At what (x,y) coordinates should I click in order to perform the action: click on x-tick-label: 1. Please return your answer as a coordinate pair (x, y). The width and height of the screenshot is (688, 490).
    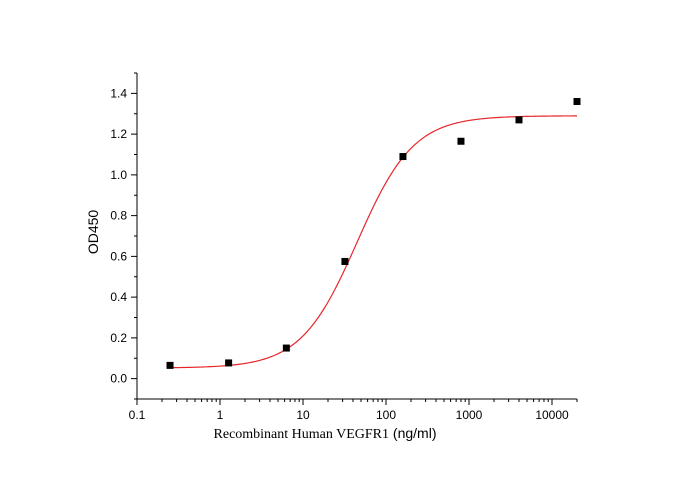
    Looking at the image, I should click on (220, 415).